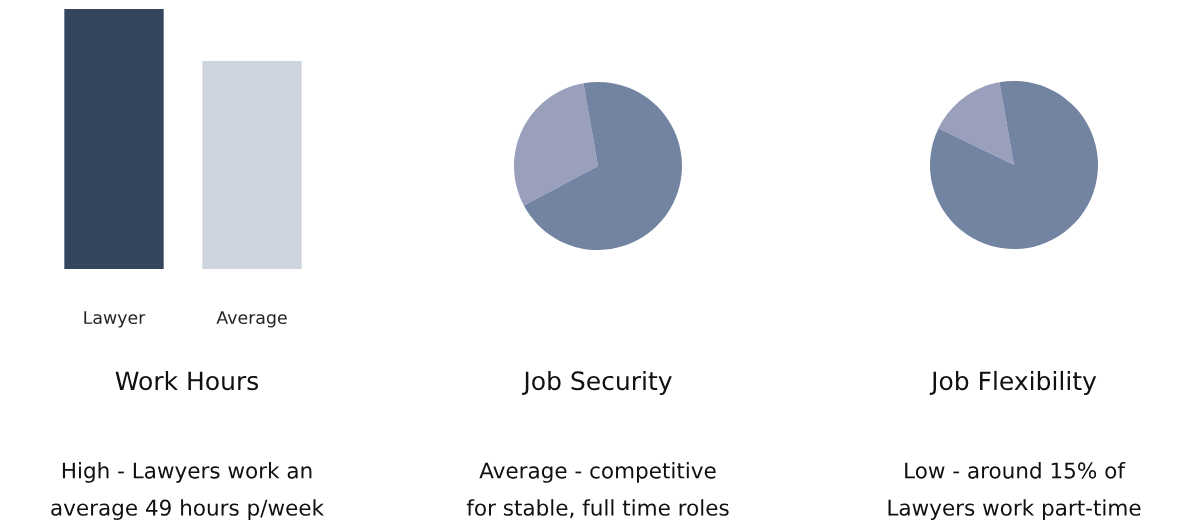 The width and height of the screenshot is (1181, 531). Describe the element at coordinates (187, 380) in the screenshot. I see `text: Work Hours` at that location.